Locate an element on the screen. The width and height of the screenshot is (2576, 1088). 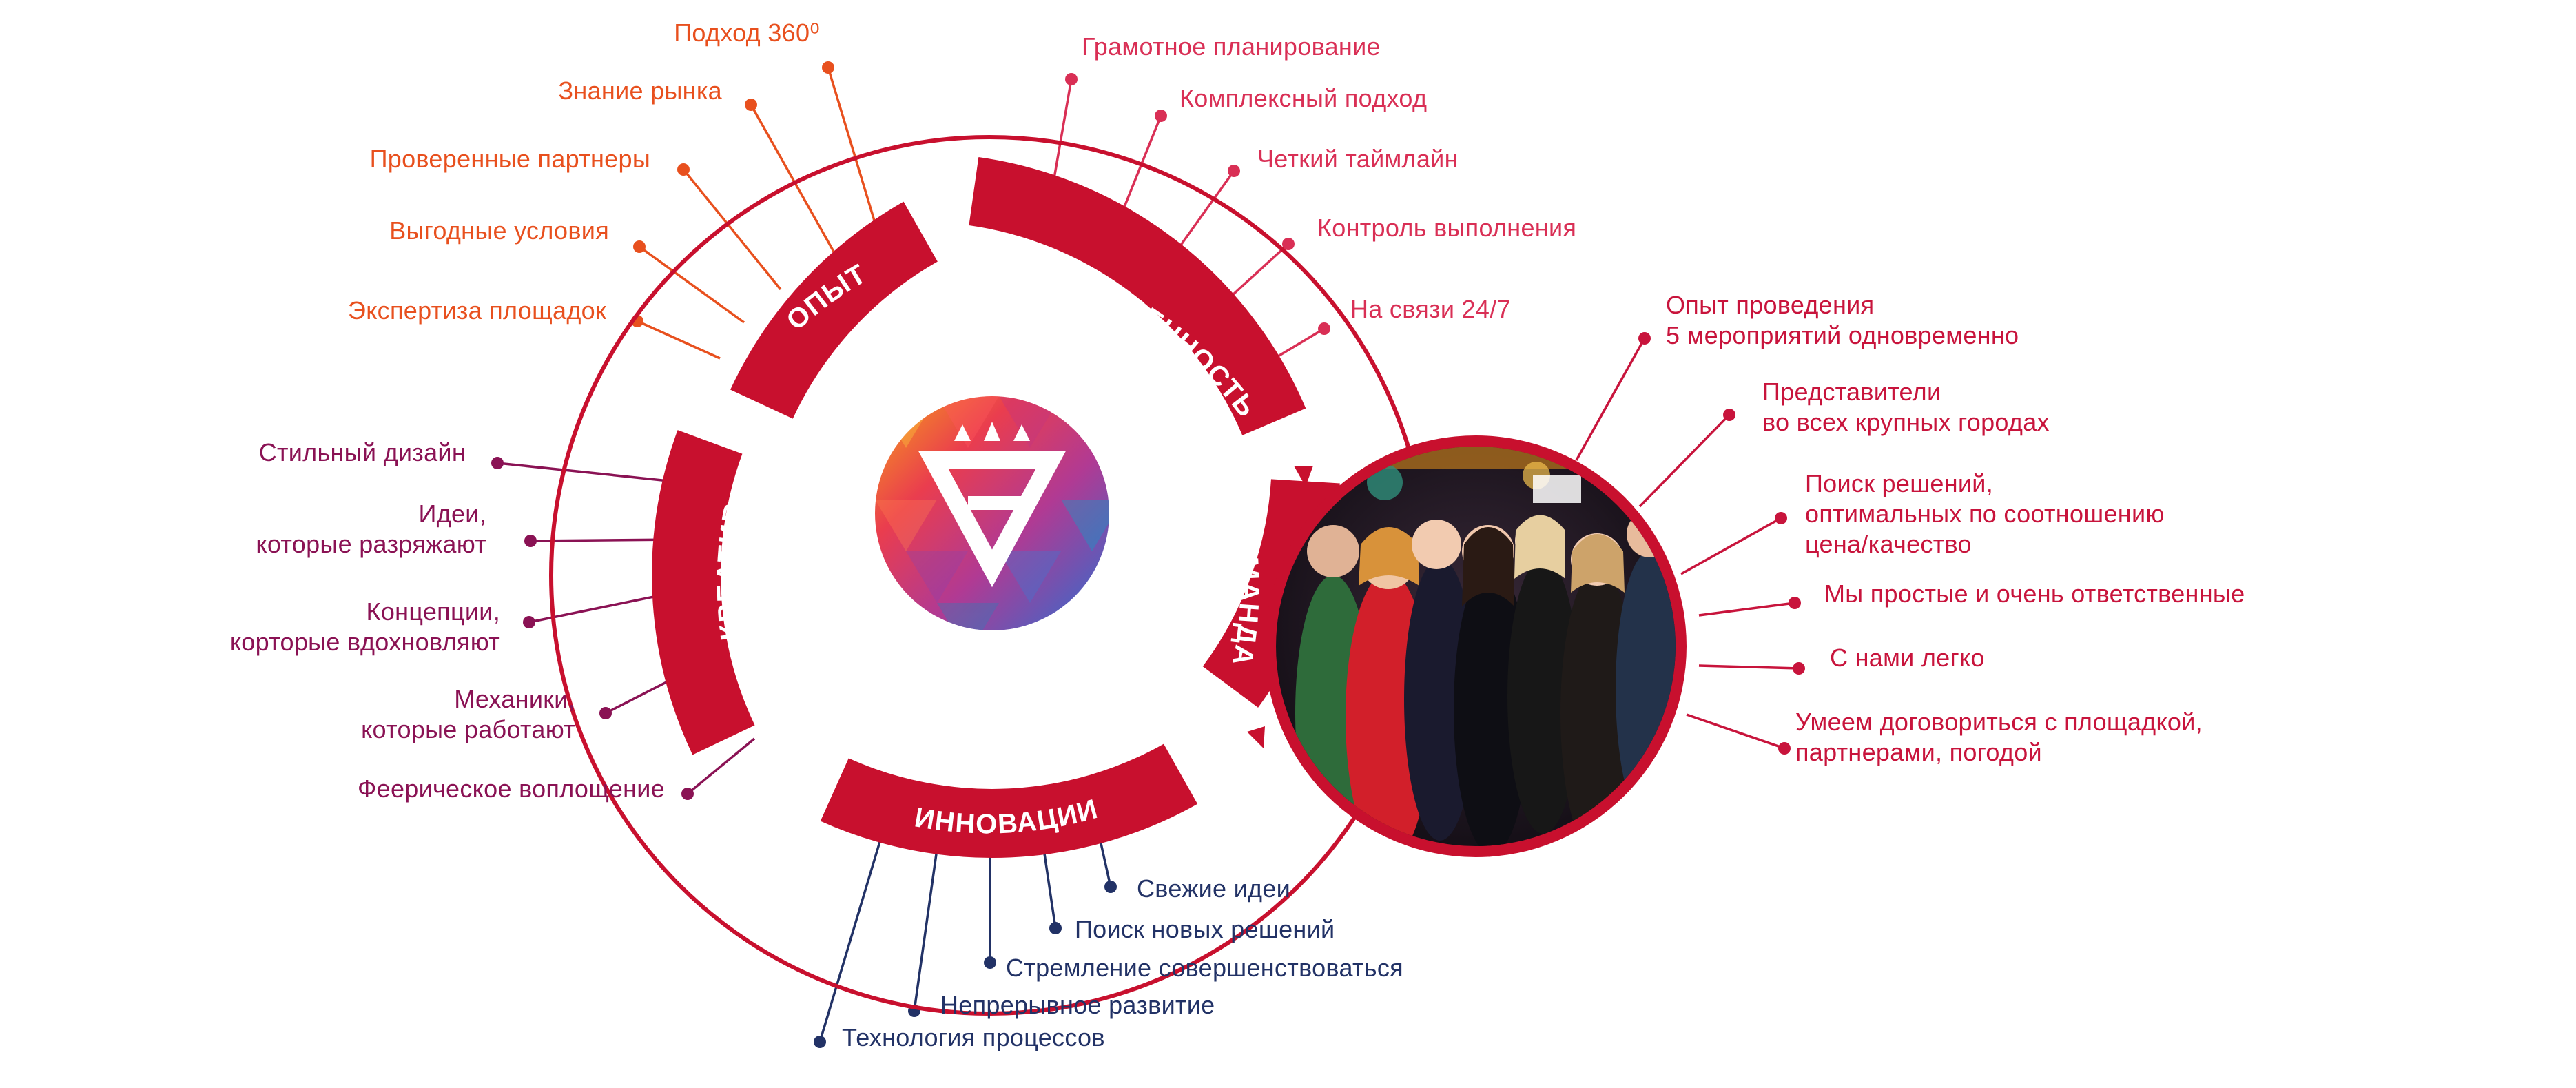
creative-benefit-label-line: Механики, is located at coordinates (514, 699).